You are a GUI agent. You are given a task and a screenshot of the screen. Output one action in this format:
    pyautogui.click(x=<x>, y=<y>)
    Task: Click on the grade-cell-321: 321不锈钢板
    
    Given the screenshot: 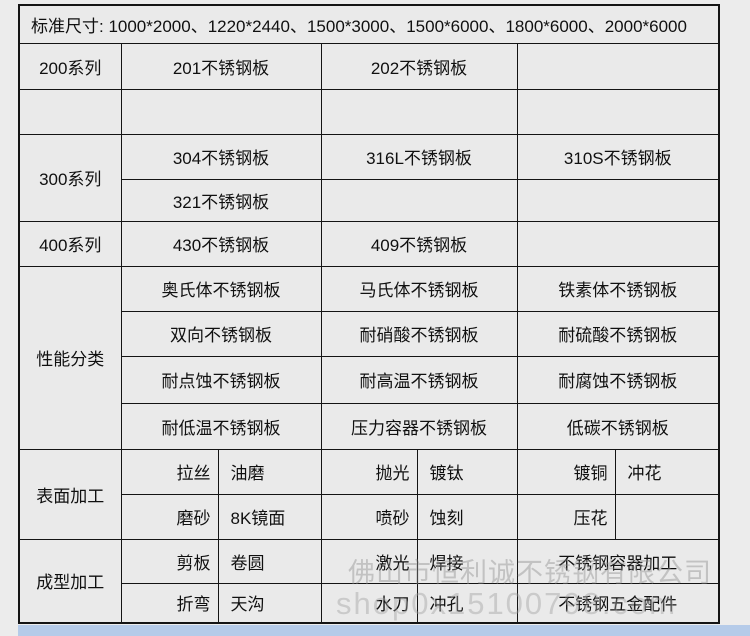 What is the action you would take?
    pyautogui.click(x=221, y=200)
    